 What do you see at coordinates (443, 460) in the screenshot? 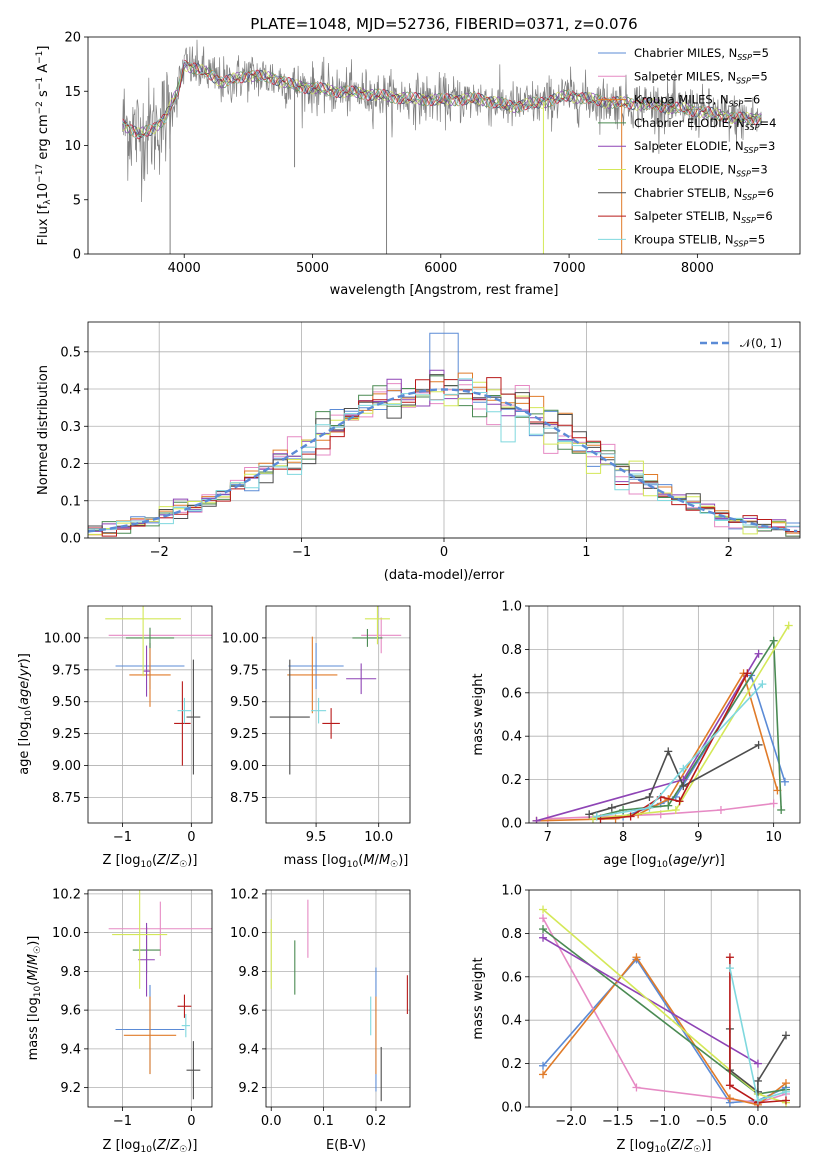
I see `normal-reference-curve` at bounding box center [443, 460].